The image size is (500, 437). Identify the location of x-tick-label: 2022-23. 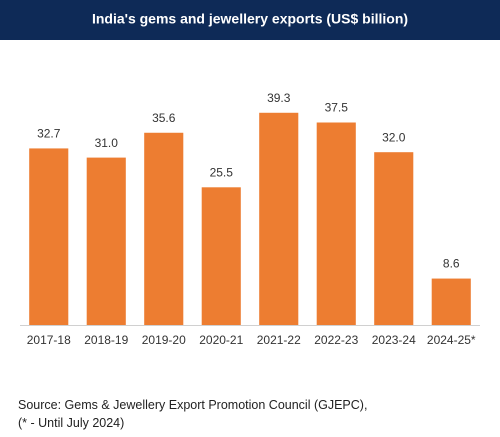
(336, 340).